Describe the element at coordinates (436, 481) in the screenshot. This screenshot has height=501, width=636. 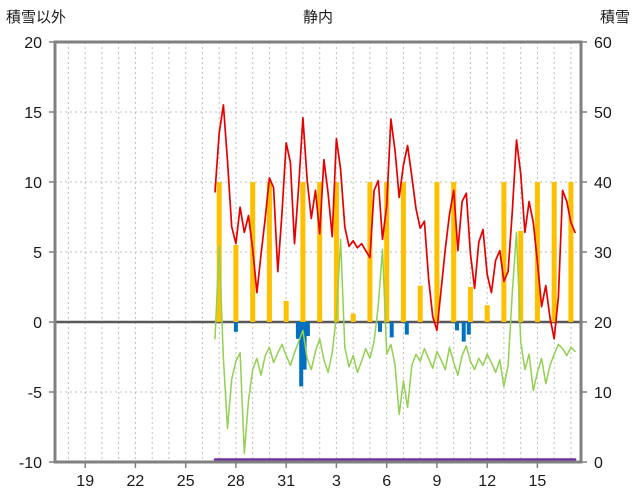
I see `x-tick-label: 9` at that location.